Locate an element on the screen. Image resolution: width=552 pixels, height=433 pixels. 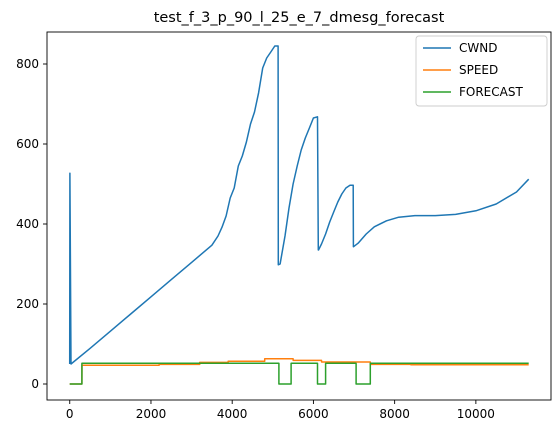
legend-label-forecast: FORECAST is located at coordinates (491, 92).